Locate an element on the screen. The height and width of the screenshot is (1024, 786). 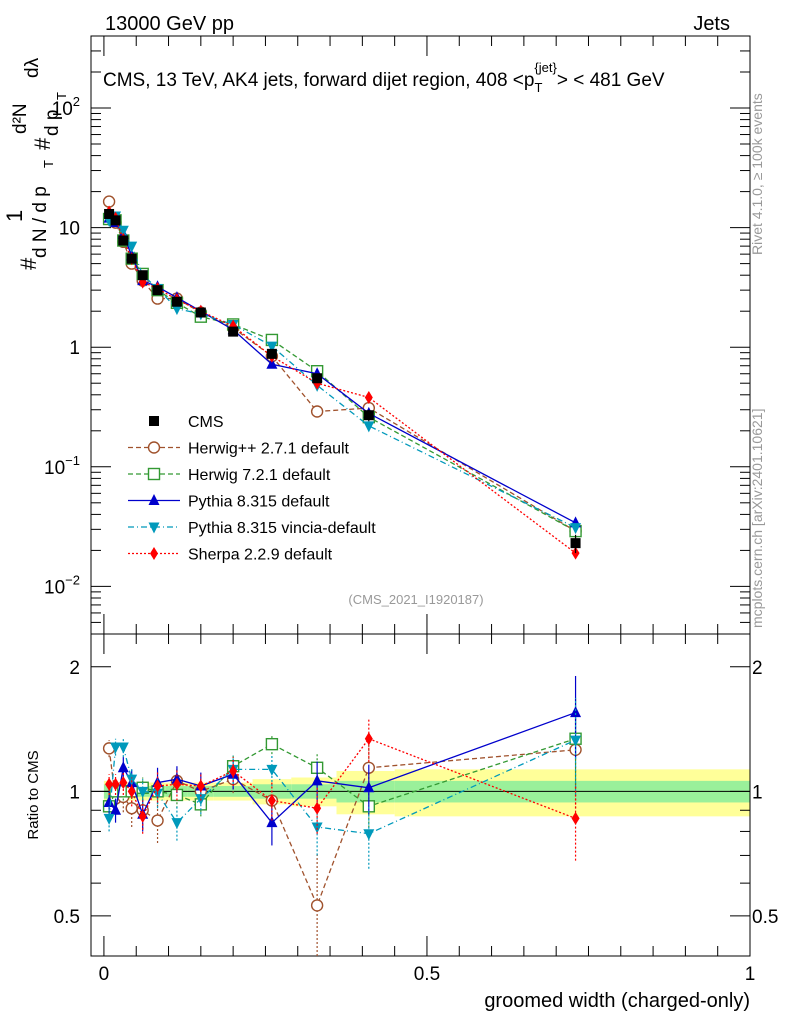
legend-label: Pythia 8.315 default is located at coordinates (259, 502).